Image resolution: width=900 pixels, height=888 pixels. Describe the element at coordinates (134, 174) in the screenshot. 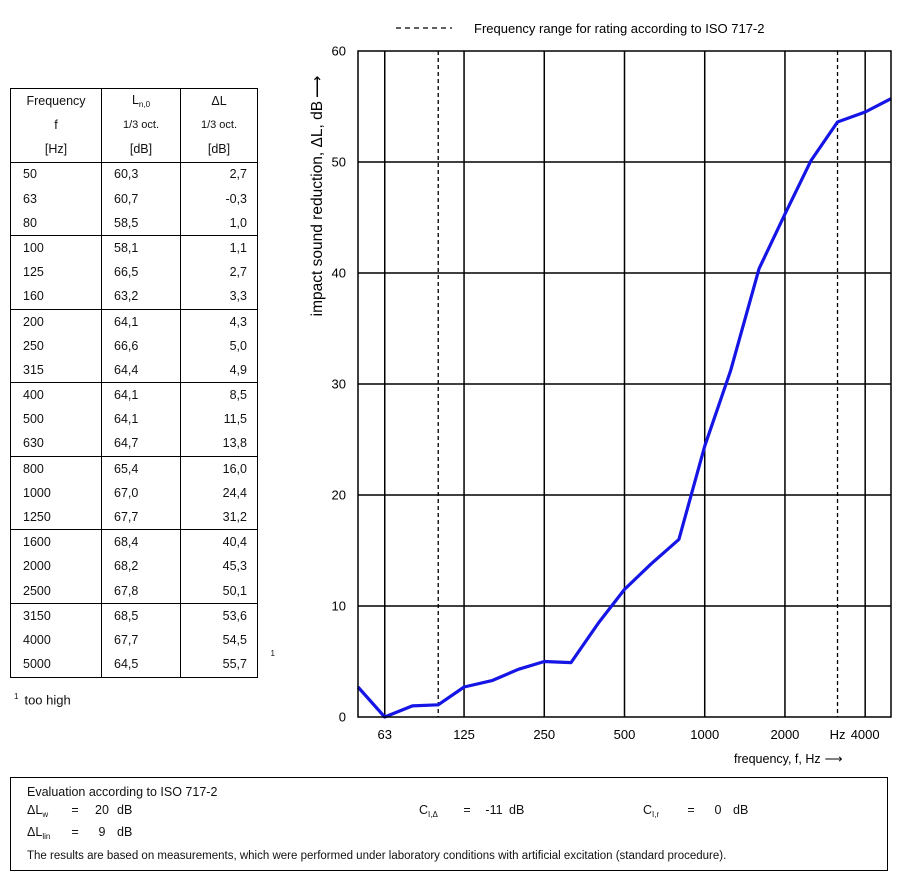

I see `table-row: 50 60,3 2,7` at that location.